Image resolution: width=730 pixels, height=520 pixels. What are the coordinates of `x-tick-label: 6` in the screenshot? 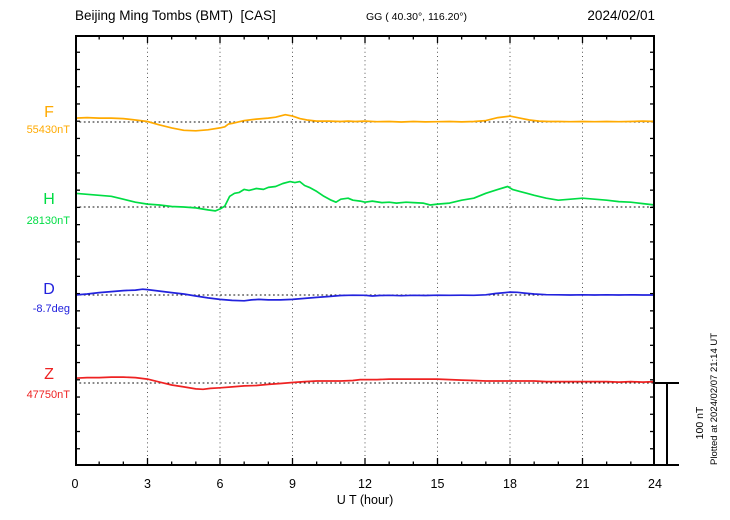 It's located at (220, 484).